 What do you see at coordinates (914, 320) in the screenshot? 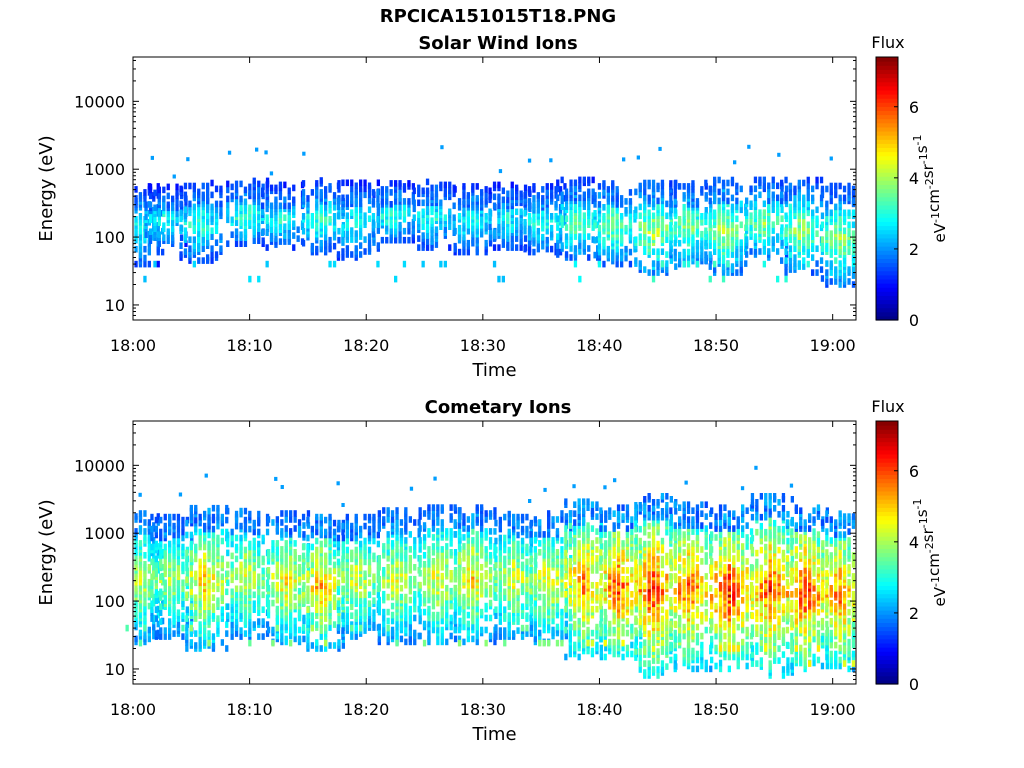
I see `colorbar-tick-label: 0` at bounding box center [914, 320].